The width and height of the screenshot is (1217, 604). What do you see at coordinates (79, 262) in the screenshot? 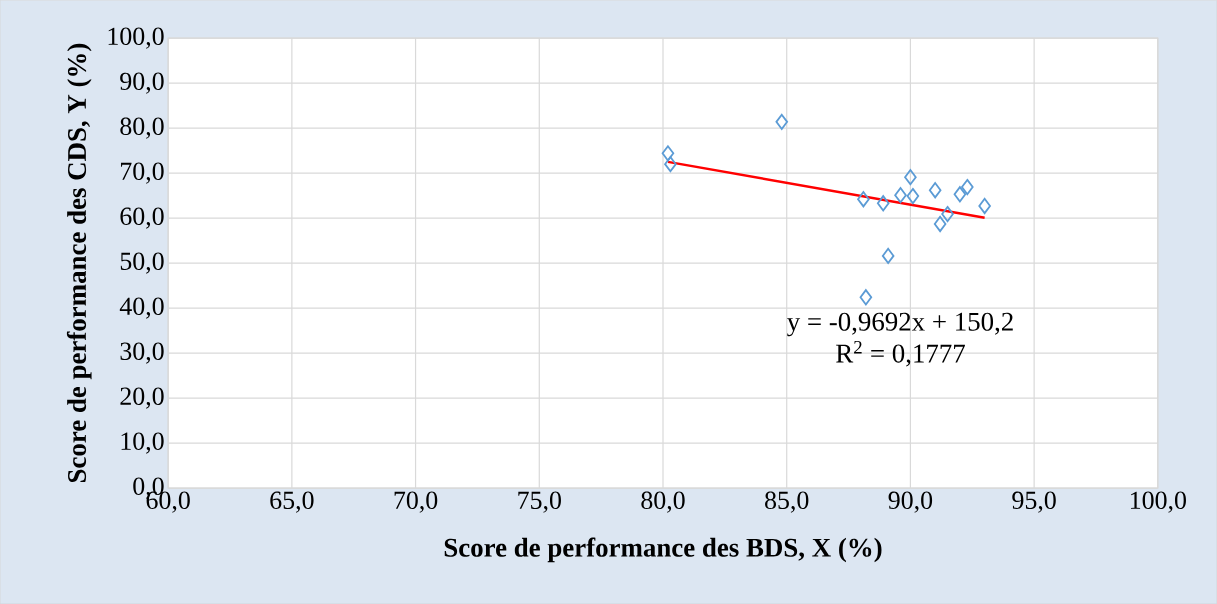
I see `y-axis-title: Score de performance des CDS, Y (%)` at bounding box center [79, 262].